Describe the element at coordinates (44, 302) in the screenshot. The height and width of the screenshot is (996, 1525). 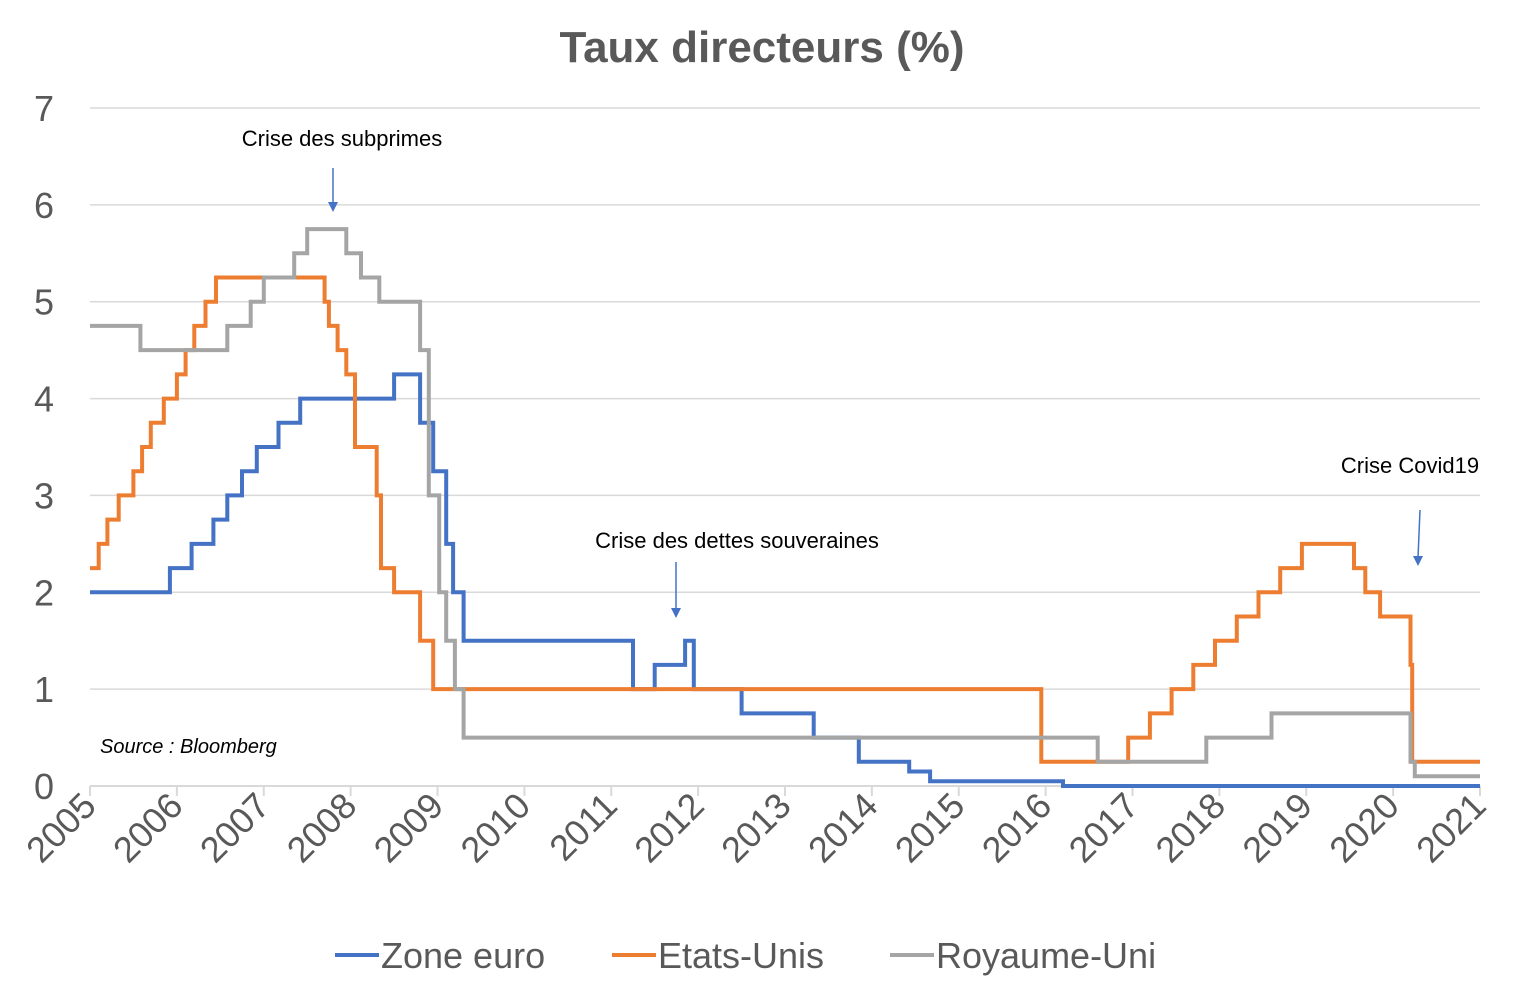
I see `y-tick-label: 5` at that location.